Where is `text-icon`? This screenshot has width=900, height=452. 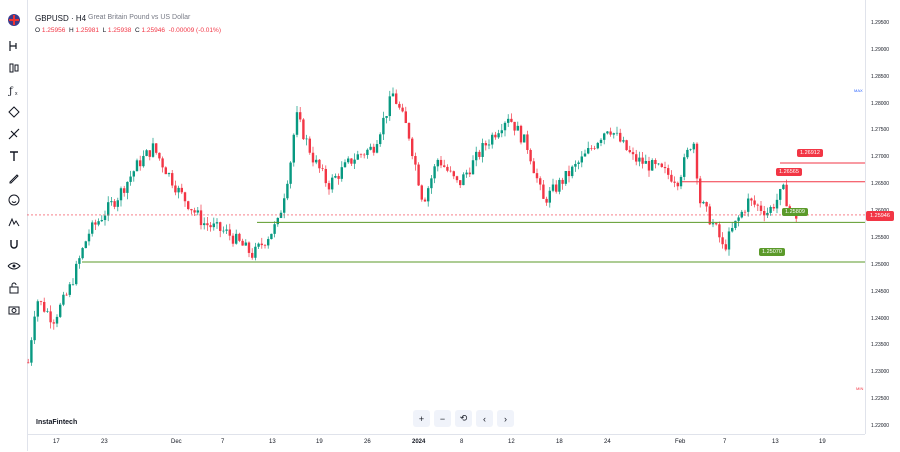
text-icon is located at coordinates (13, 155).